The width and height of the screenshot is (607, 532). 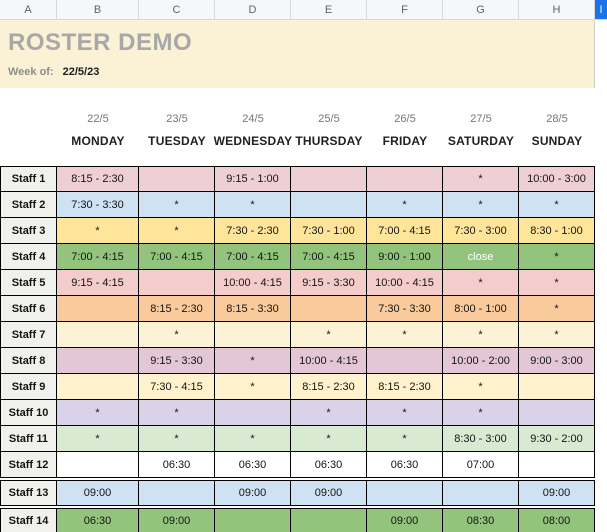 I want to click on staff-label: Staff 7, so click(x=28, y=335).